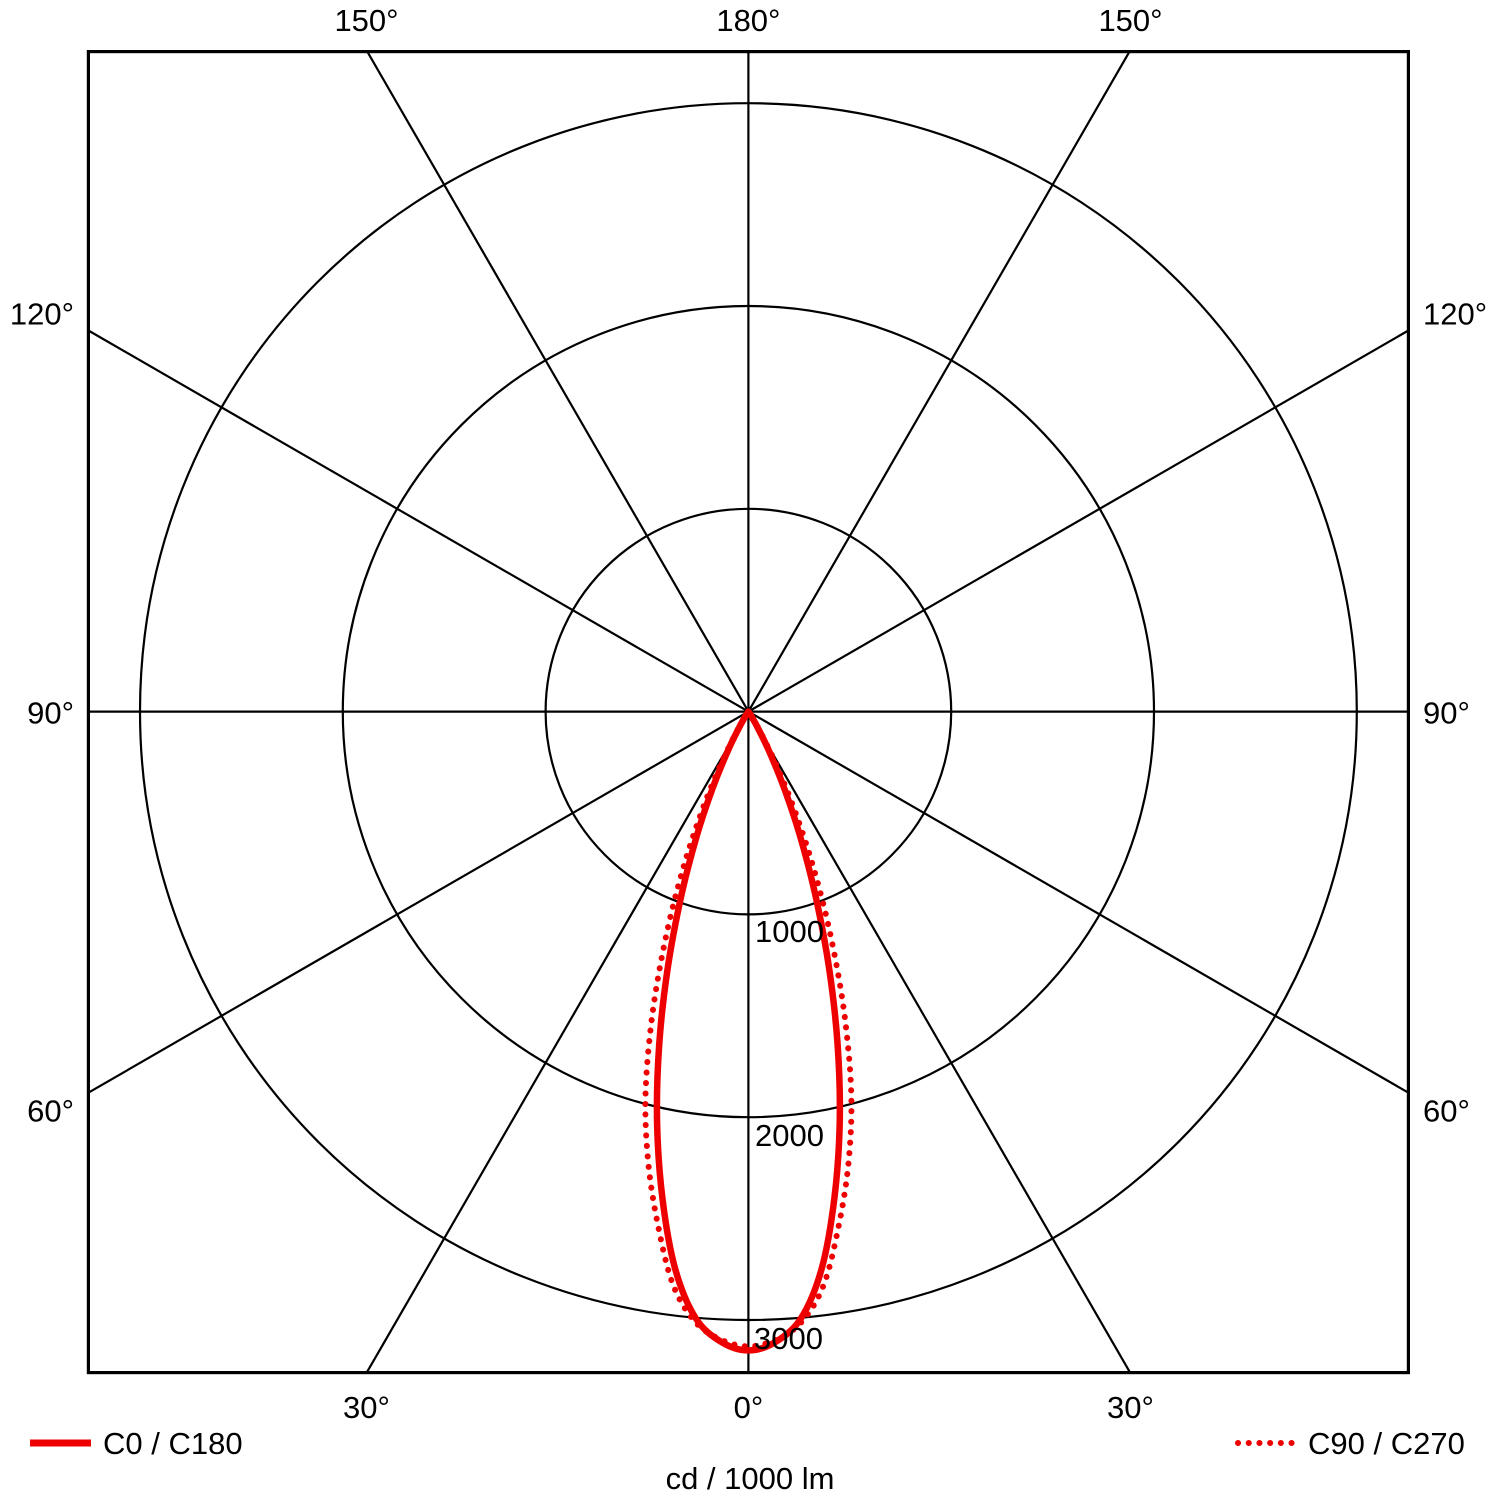 Image resolution: width=1500 pixels, height=1500 pixels. I want to click on curve-c0-c180, so click(748, 1031).